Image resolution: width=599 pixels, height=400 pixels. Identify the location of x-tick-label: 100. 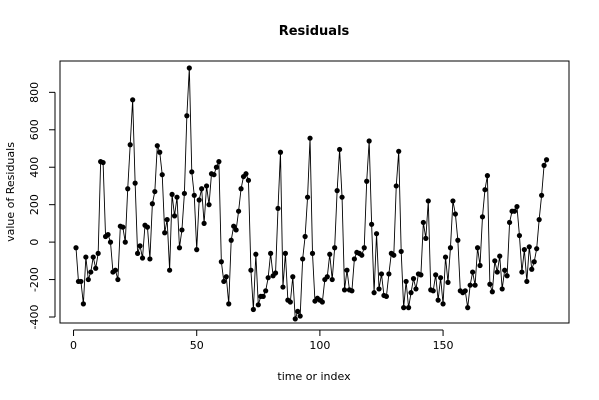
(319, 345).